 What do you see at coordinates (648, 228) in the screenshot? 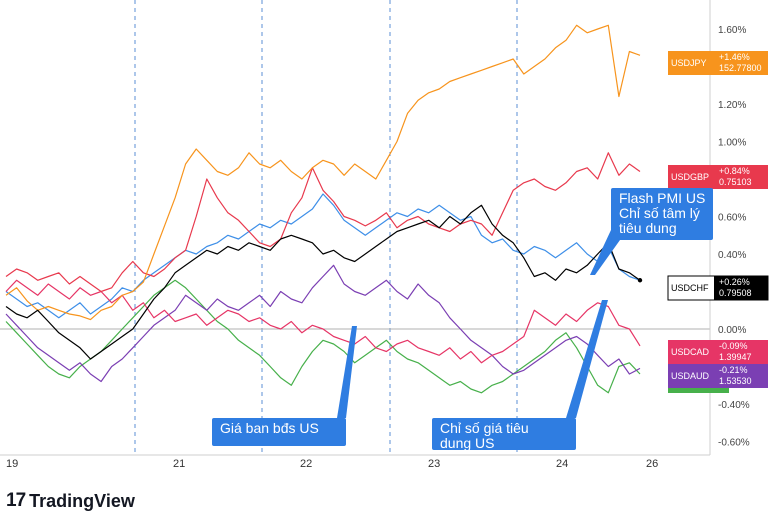
I see `annotation-text: tiêu dung` at bounding box center [648, 228].